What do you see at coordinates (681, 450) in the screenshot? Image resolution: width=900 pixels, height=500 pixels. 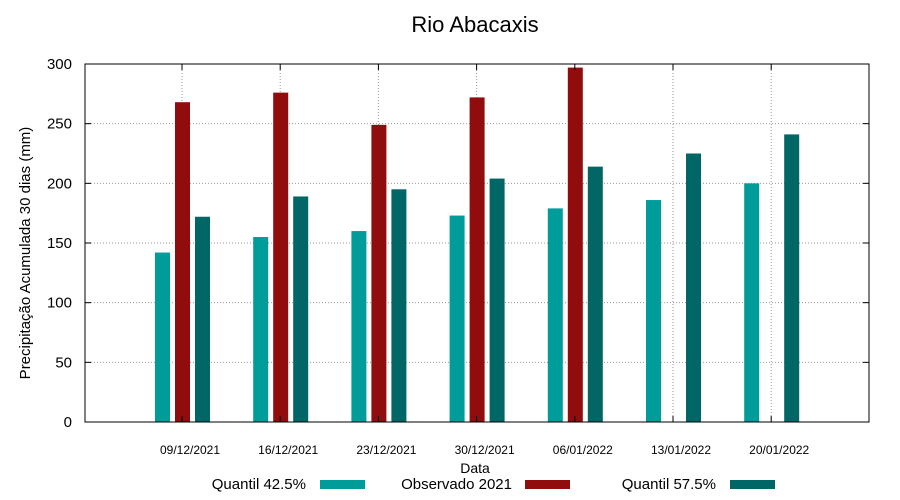 I see `x-tick-label: 13/01/2022` at bounding box center [681, 450].